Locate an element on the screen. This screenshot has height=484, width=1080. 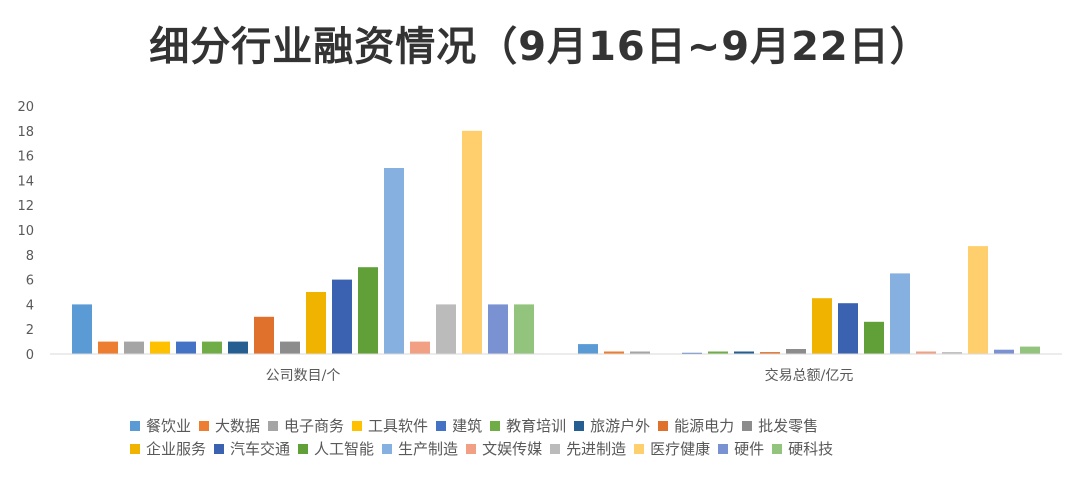
legend-item: 文娱传媒 is located at coordinates (504, 448).